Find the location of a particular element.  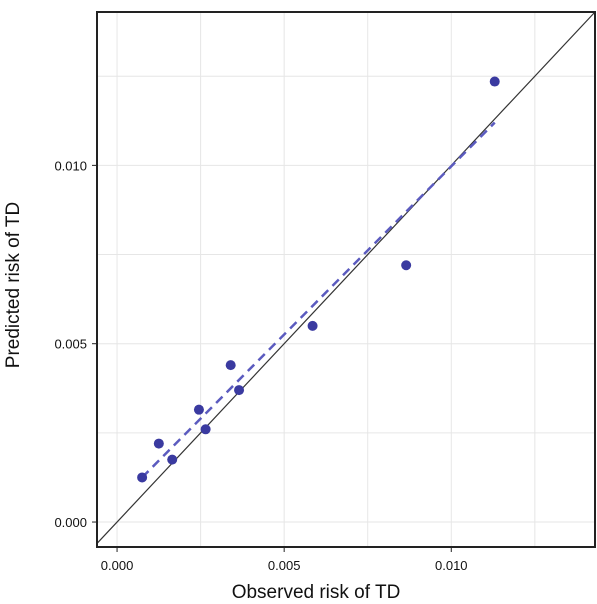

y-tick-label: 0.010 is located at coordinates (70, 165).